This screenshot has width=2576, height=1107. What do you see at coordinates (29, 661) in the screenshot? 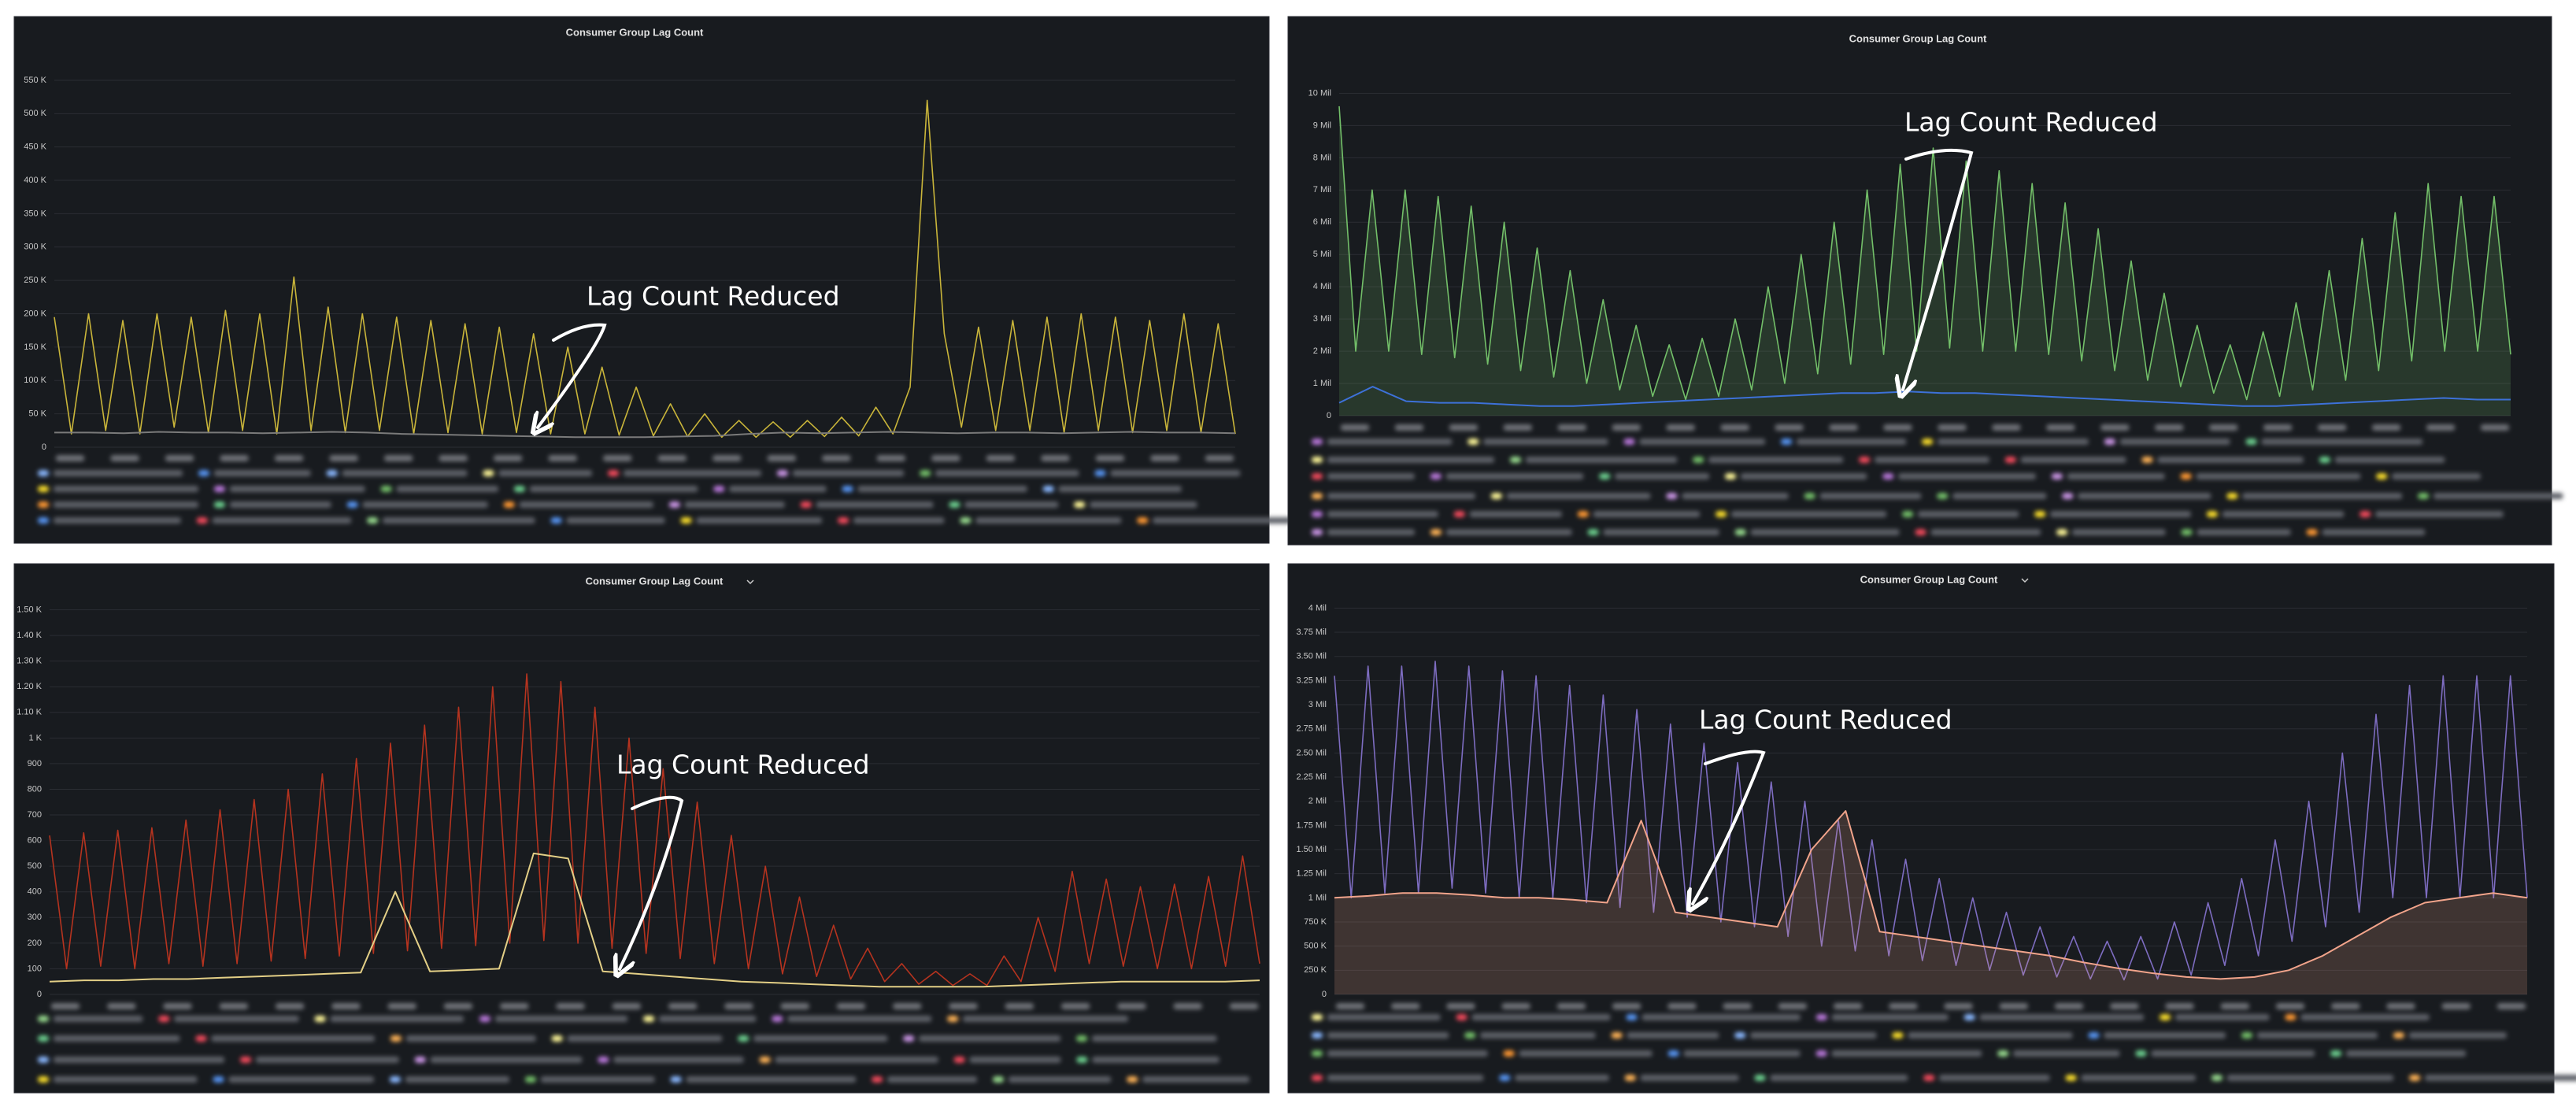
I see `y-tick-label: 1.30 K` at bounding box center [29, 661].